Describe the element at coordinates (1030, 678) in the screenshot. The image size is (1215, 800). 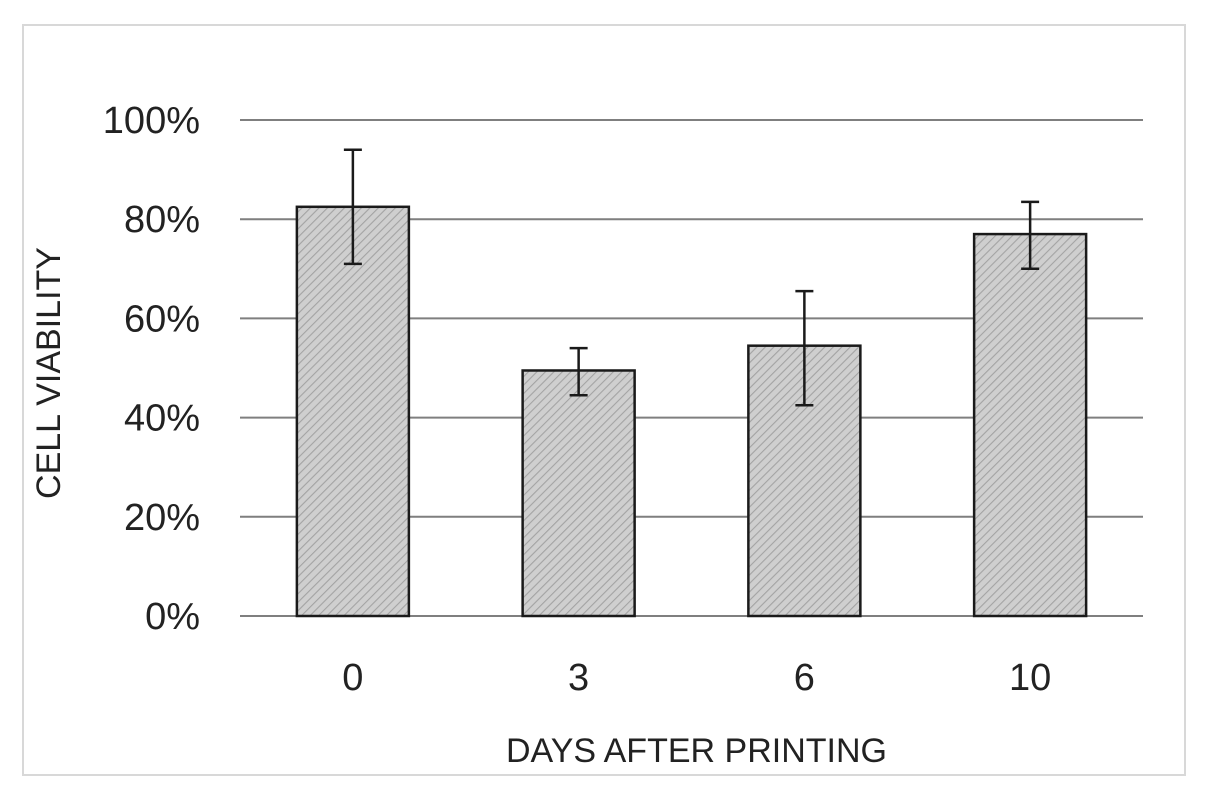
I see `x-tick-label: 10` at that location.